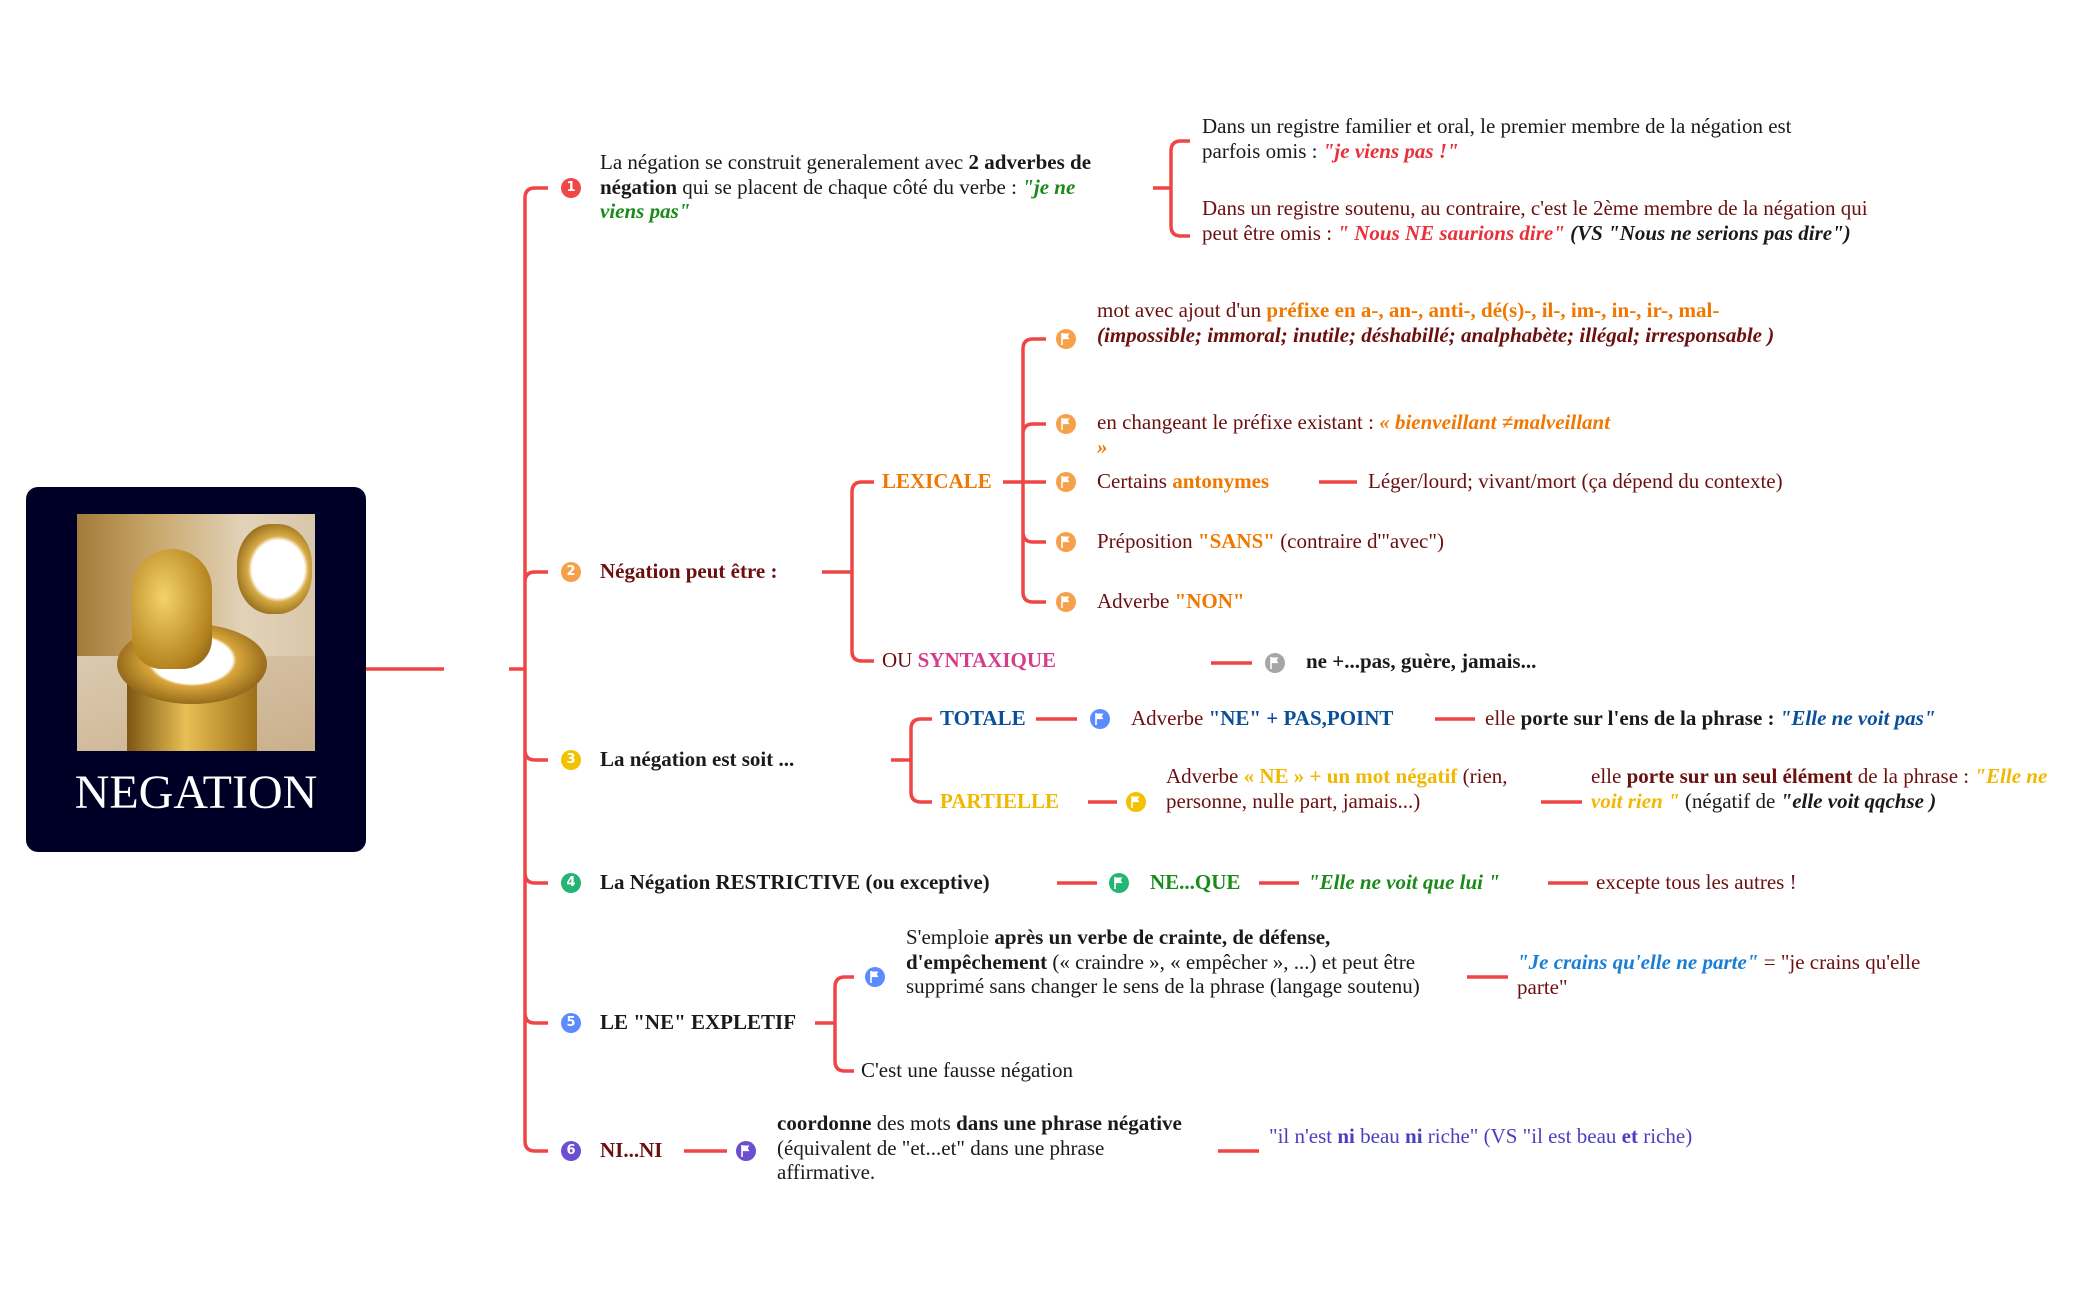 The width and height of the screenshot is (2100, 1299). Describe the element at coordinates (1390, 150) in the screenshot. I see `text-segment: "je viens pas !"` at that location.